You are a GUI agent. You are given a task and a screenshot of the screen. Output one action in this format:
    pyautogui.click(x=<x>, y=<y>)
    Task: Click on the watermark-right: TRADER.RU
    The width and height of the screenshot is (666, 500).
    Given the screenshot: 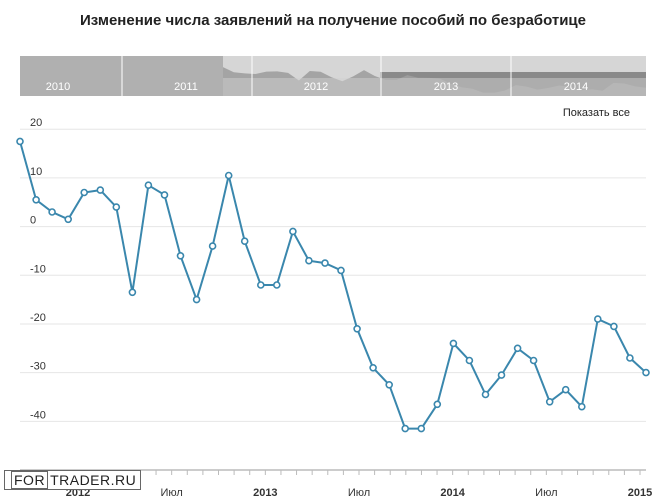 What is the action you would take?
    pyautogui.click(x=93, y=480)
    